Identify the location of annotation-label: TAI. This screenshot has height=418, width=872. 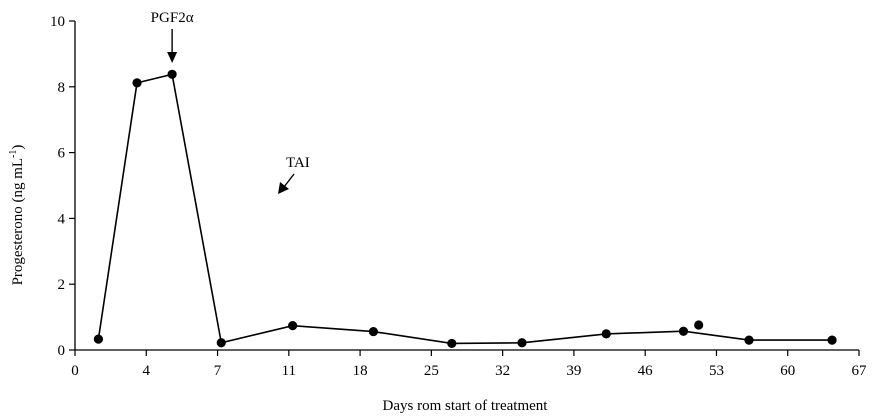
(298, 163).